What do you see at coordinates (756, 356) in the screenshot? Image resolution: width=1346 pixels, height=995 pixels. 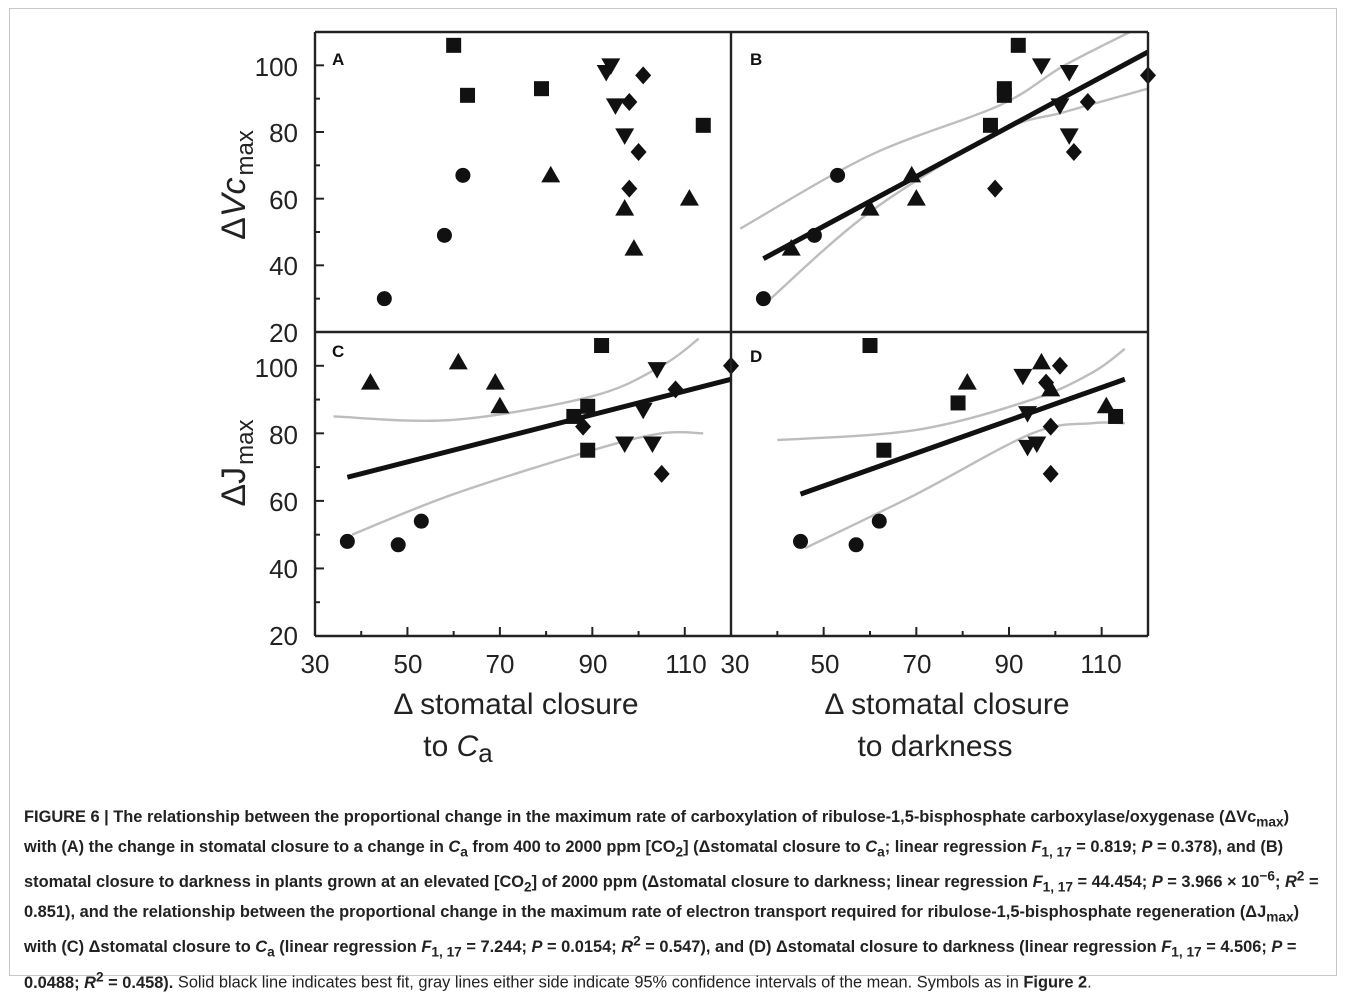 I see `panel-label-d: D` at bounding box center [756, 356].